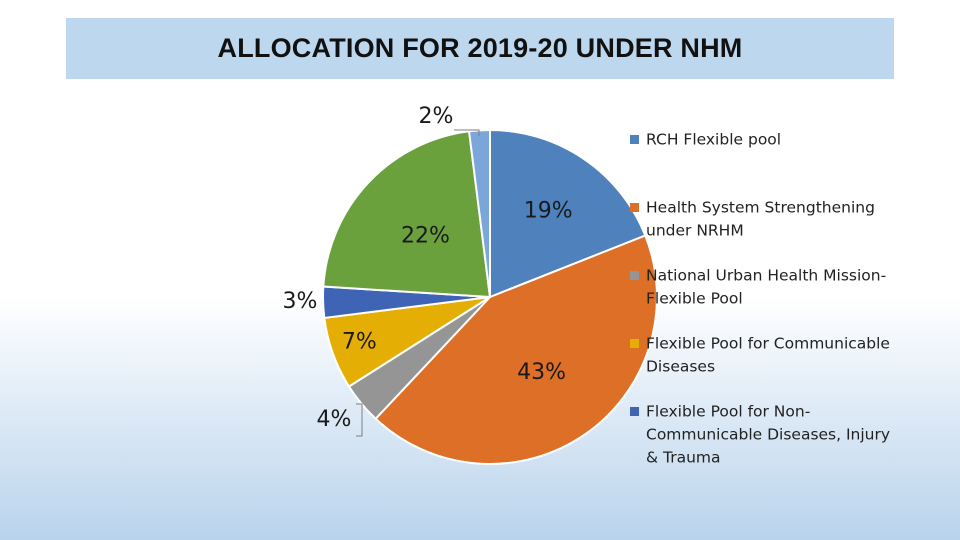 Image resolution: width=960 pixels, height=540 pixels. Describe the element at coordinates (359, 341) in the screenshot. I see `data-label-3: 7%` at that location.